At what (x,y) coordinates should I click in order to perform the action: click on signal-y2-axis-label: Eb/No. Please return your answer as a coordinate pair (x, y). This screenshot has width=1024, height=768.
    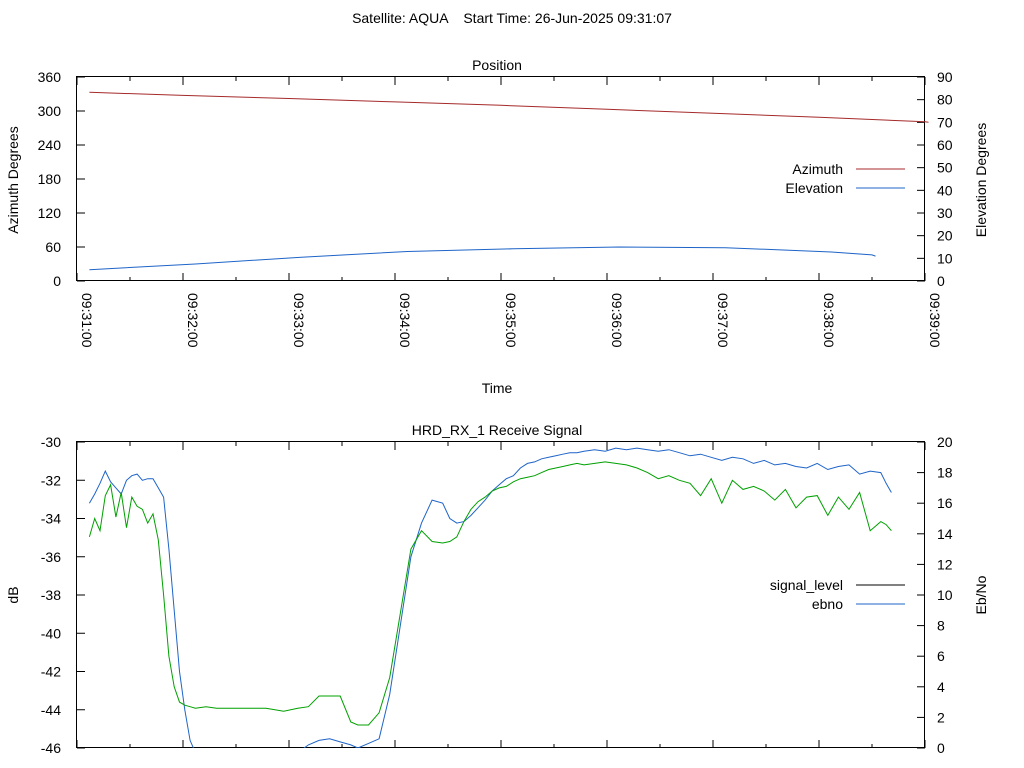
    Looking at the image, I should click on (981, 594).